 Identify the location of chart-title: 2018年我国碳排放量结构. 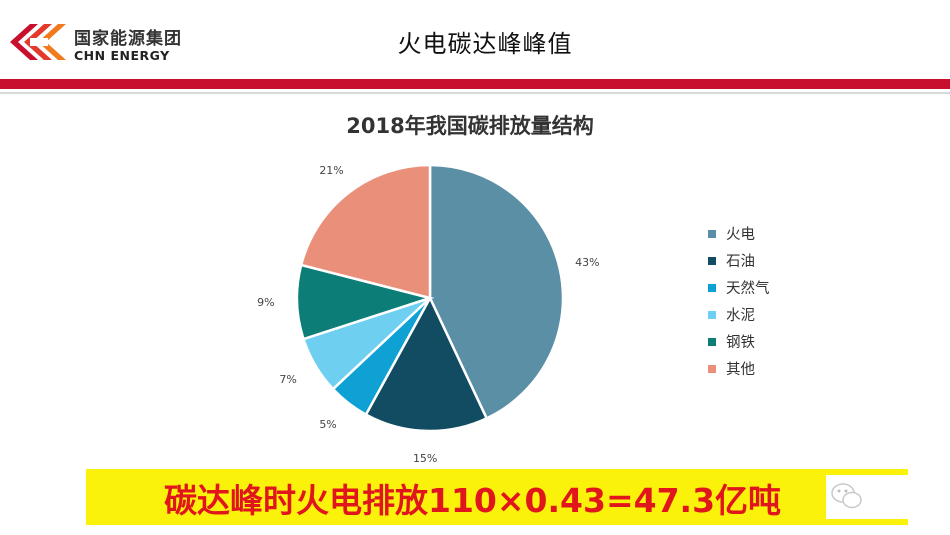
(470, 126).